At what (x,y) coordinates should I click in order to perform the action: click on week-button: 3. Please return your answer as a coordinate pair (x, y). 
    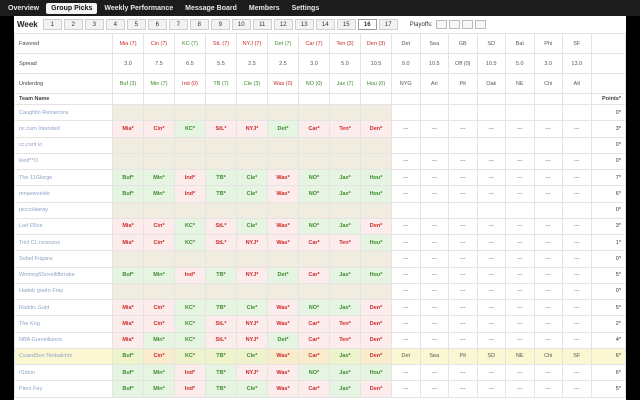
    Looking at the image, I should click on (94, 24).